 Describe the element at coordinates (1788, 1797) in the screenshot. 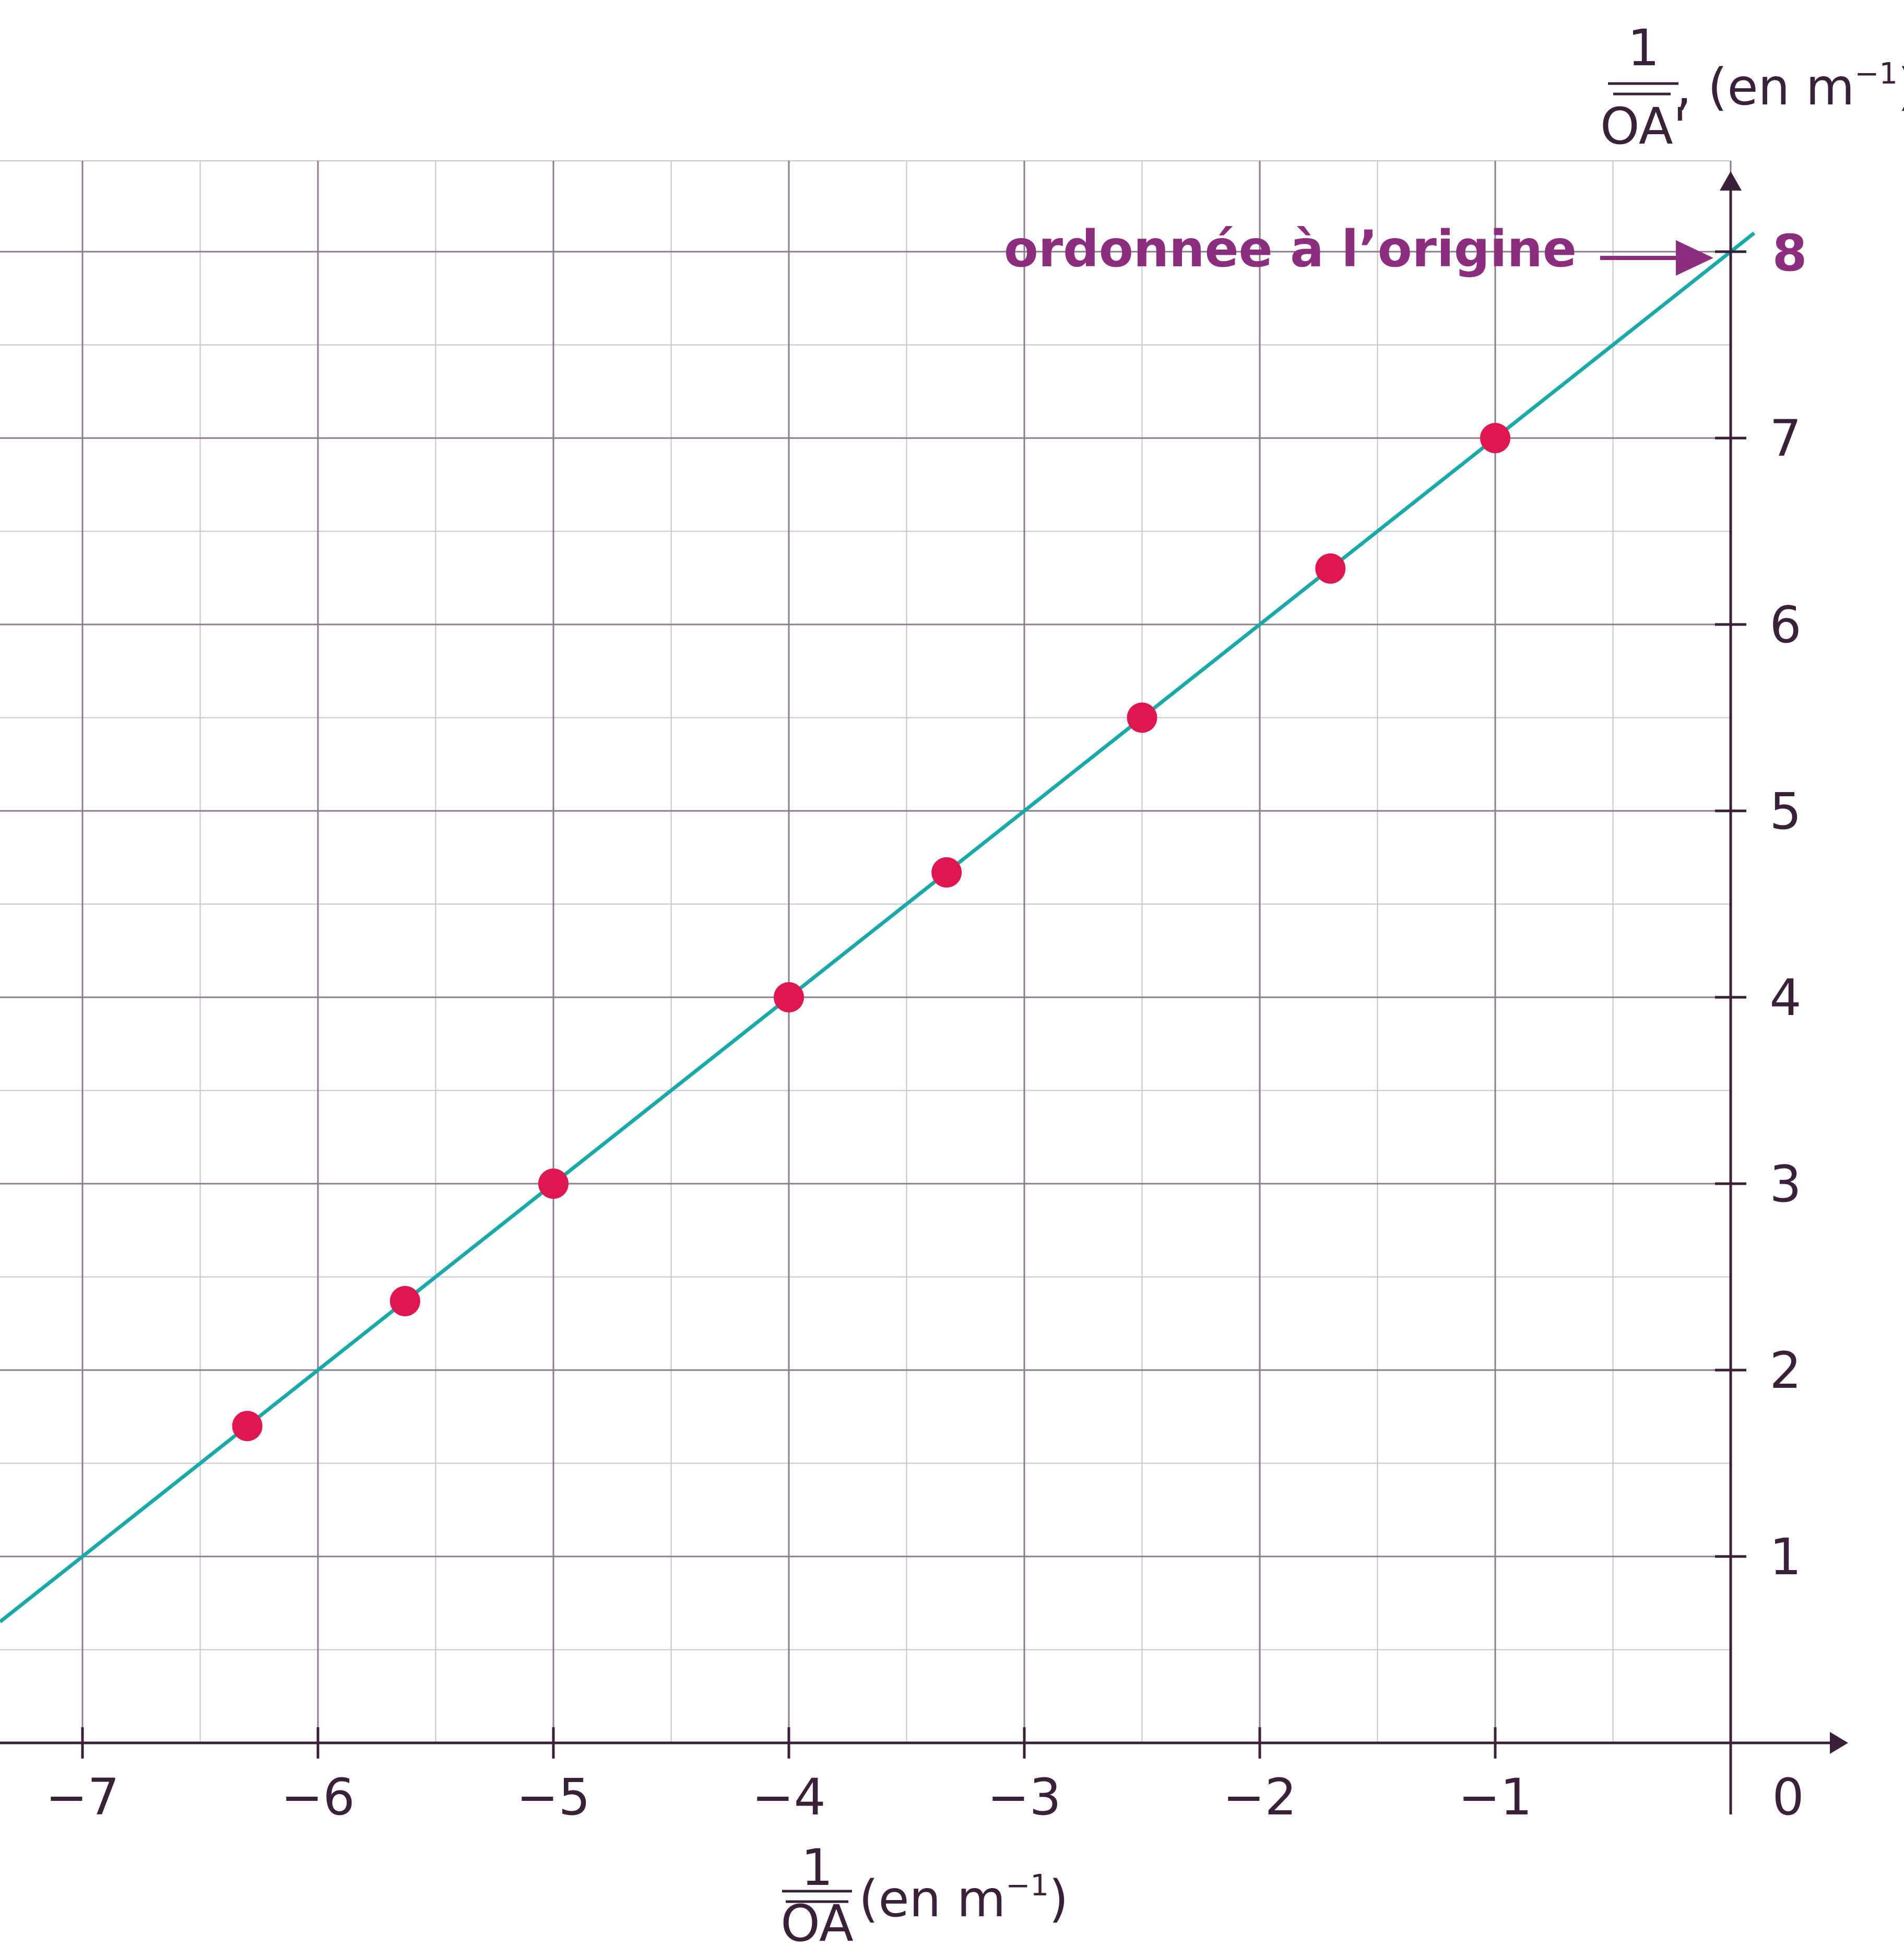

I see `origin-label: 0` at that location.